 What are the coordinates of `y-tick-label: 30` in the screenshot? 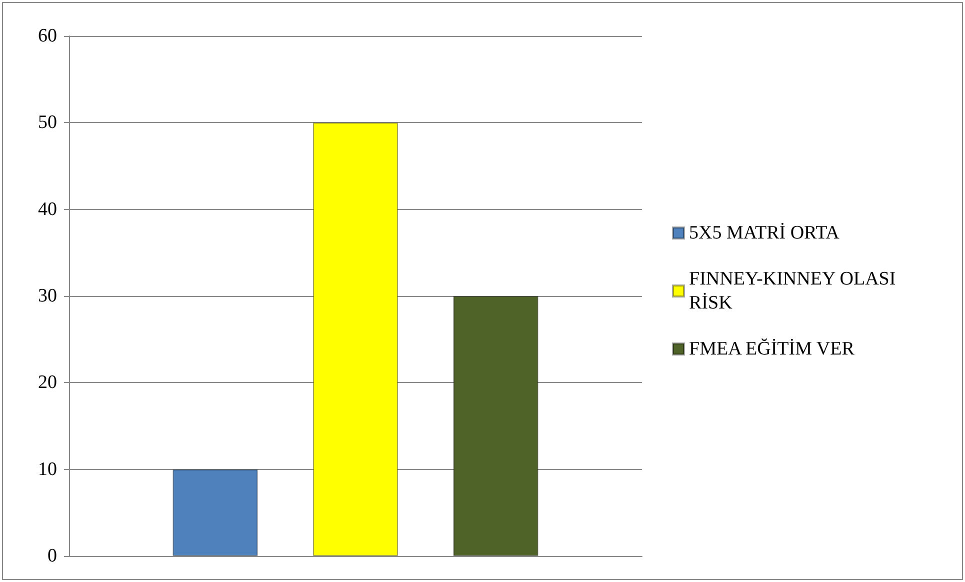 It's located at (47, 296).